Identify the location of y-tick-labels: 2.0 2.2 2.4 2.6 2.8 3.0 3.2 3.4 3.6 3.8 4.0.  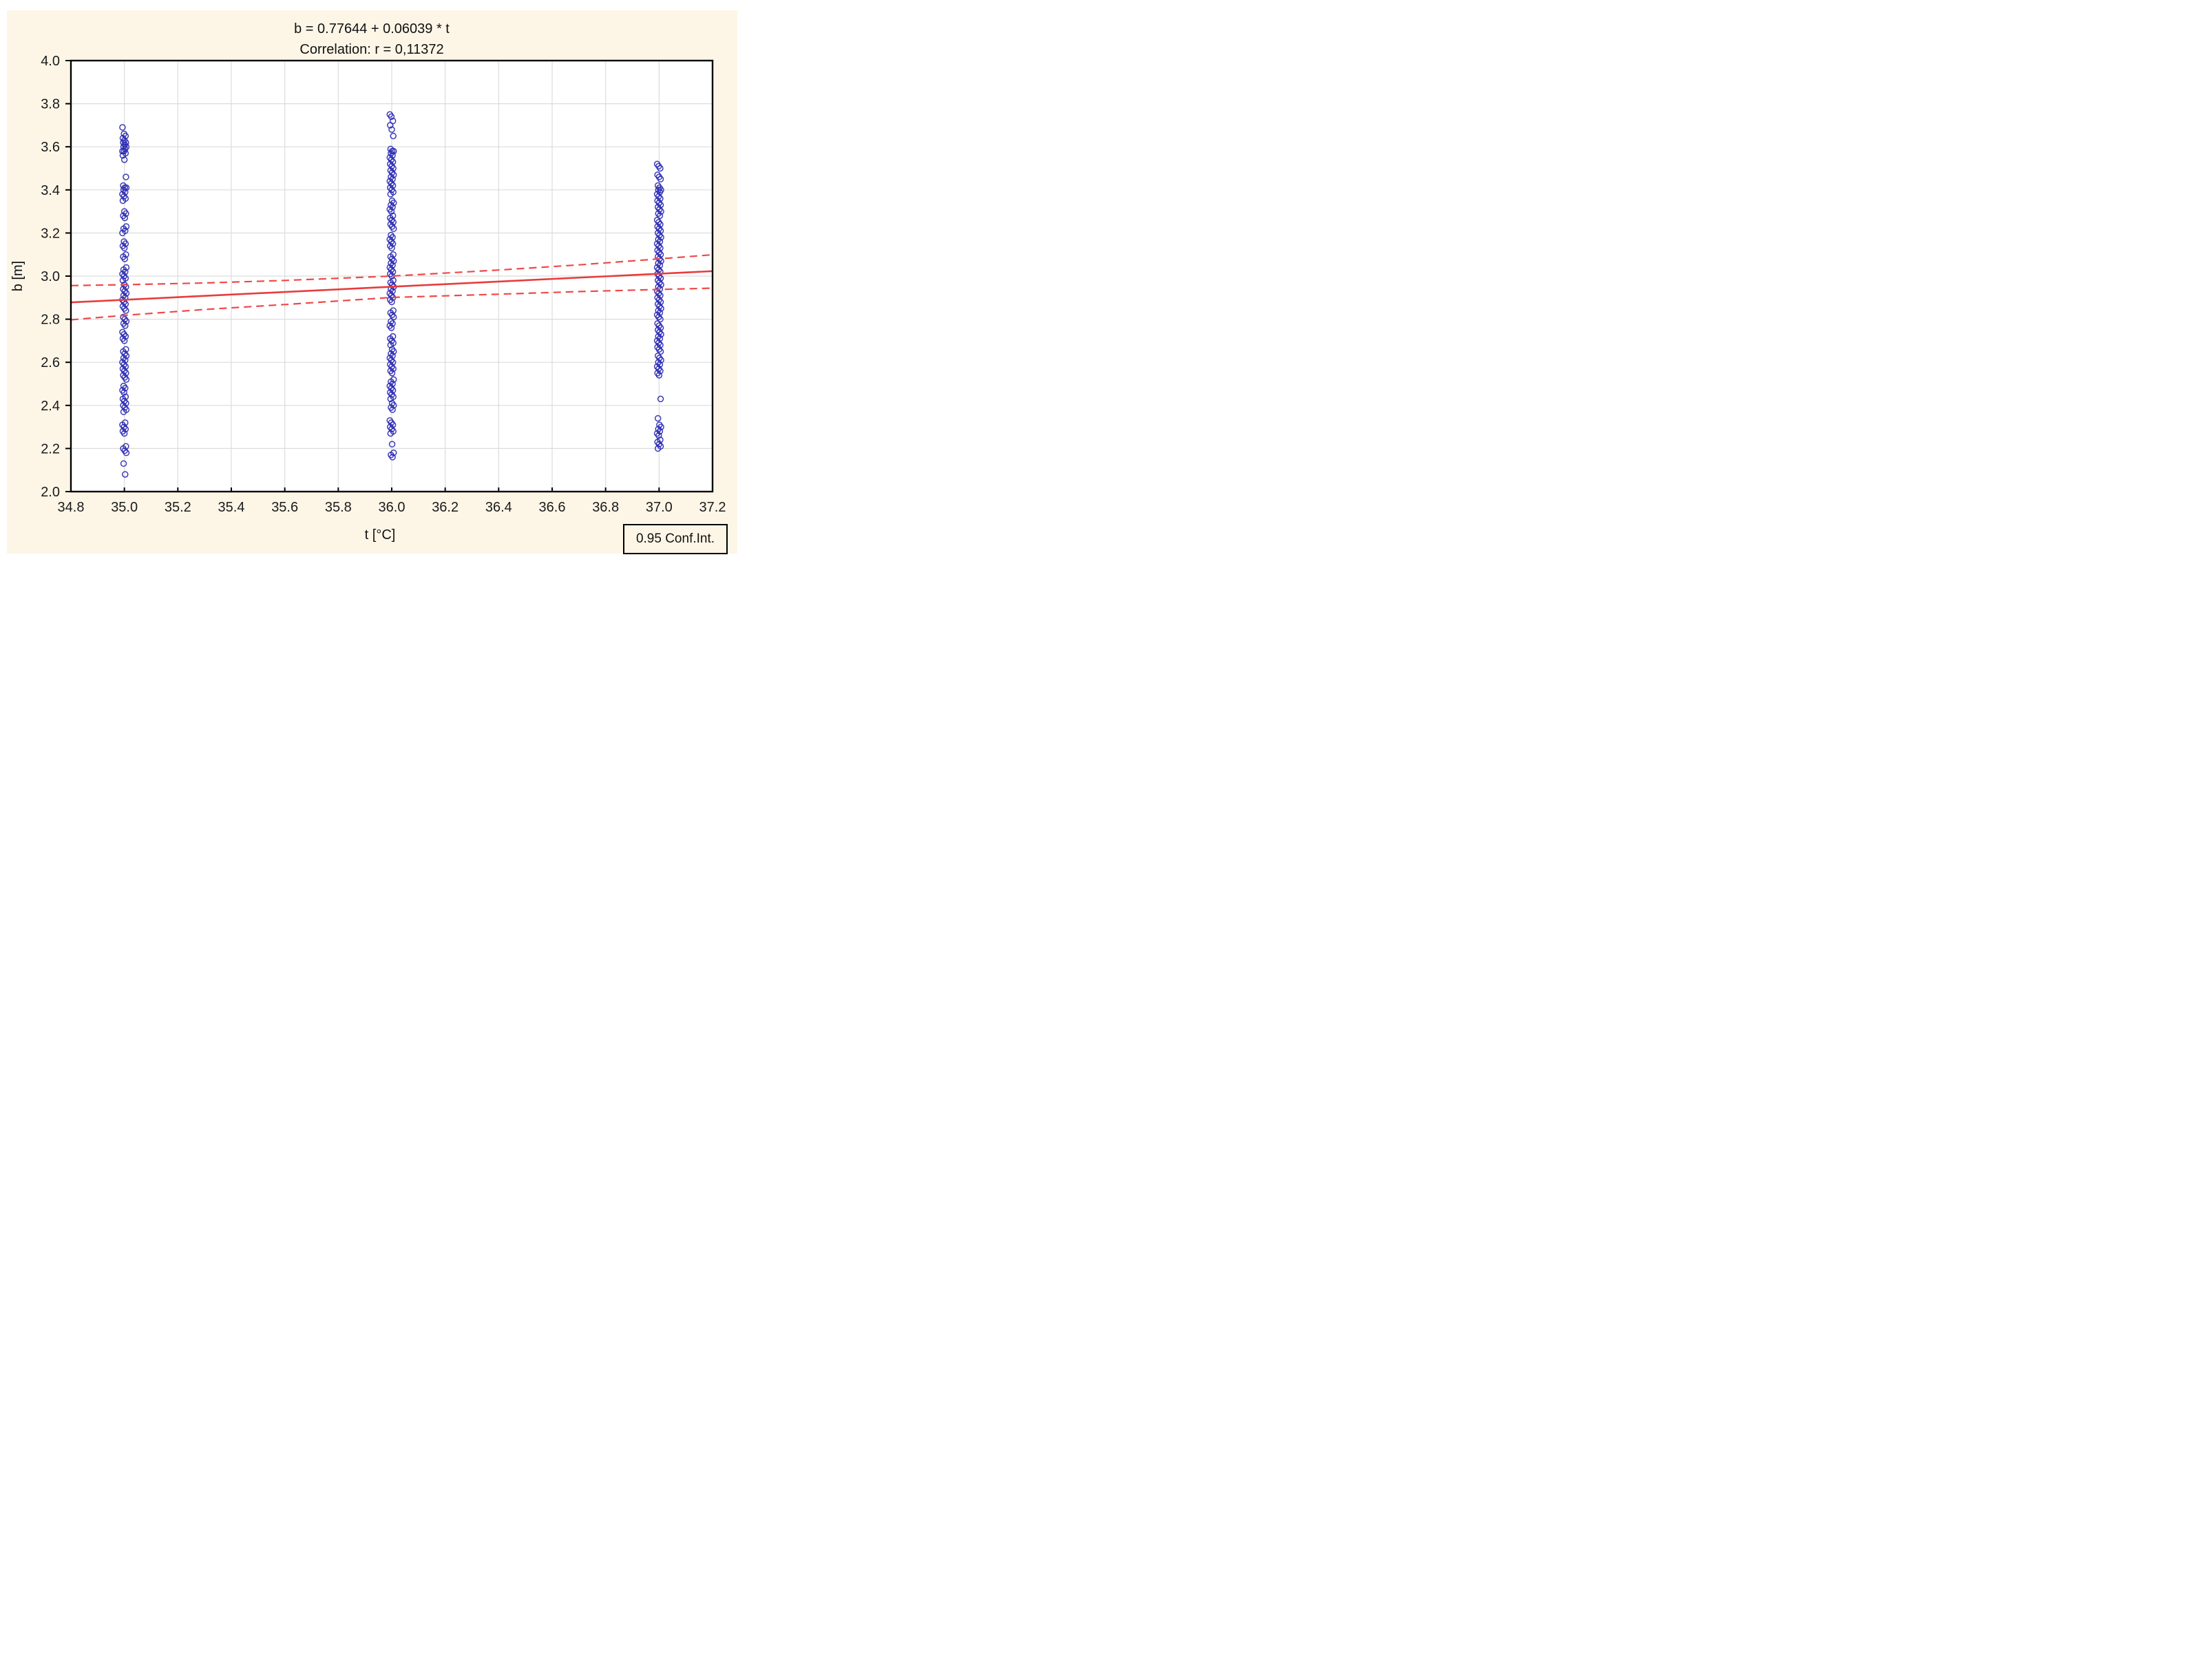
(50, 277).